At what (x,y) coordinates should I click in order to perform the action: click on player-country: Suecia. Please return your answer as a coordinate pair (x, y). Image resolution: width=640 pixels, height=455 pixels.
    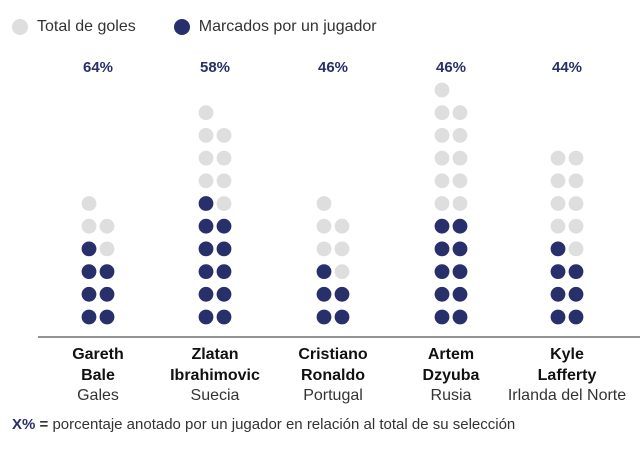
    Looking at the image, I should click on (215, 395).